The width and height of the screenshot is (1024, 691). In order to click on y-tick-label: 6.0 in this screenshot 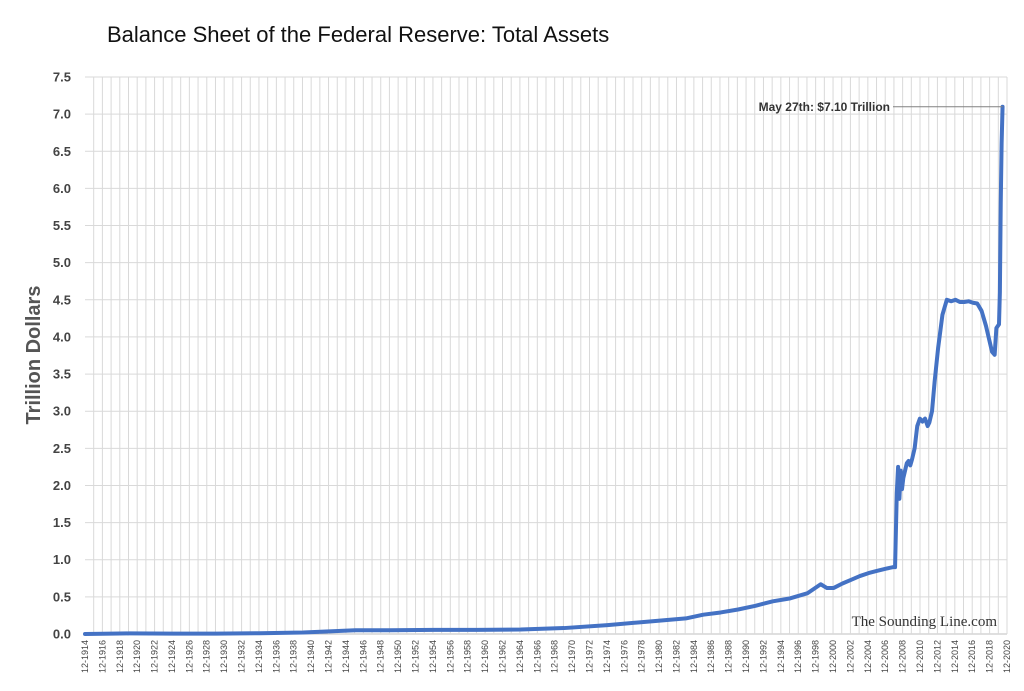, I will do `click(62, 188)`.